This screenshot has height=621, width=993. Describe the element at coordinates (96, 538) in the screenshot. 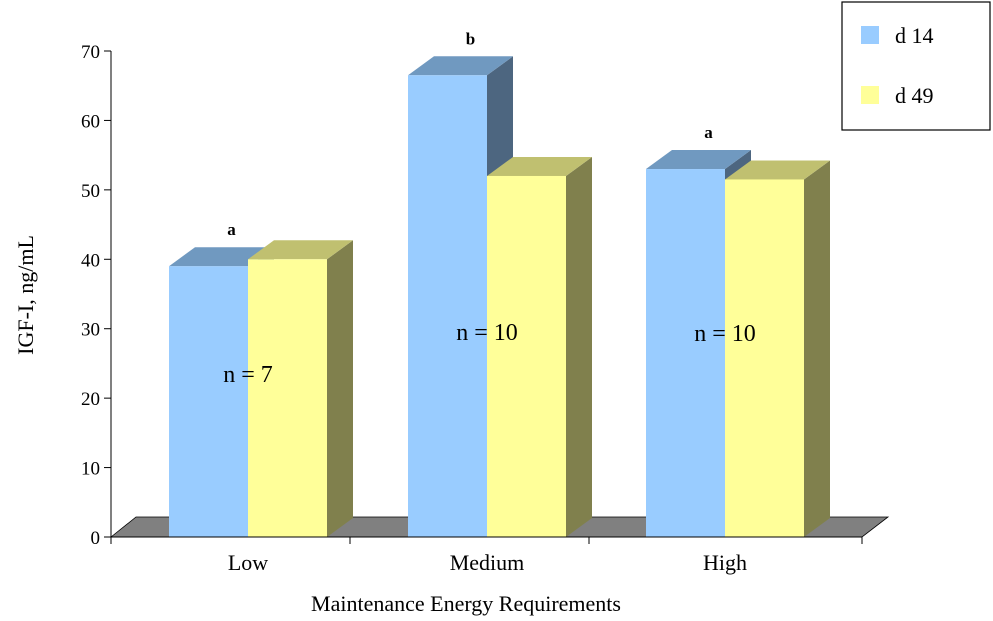

I see `y-tick-label: 0` at that location.